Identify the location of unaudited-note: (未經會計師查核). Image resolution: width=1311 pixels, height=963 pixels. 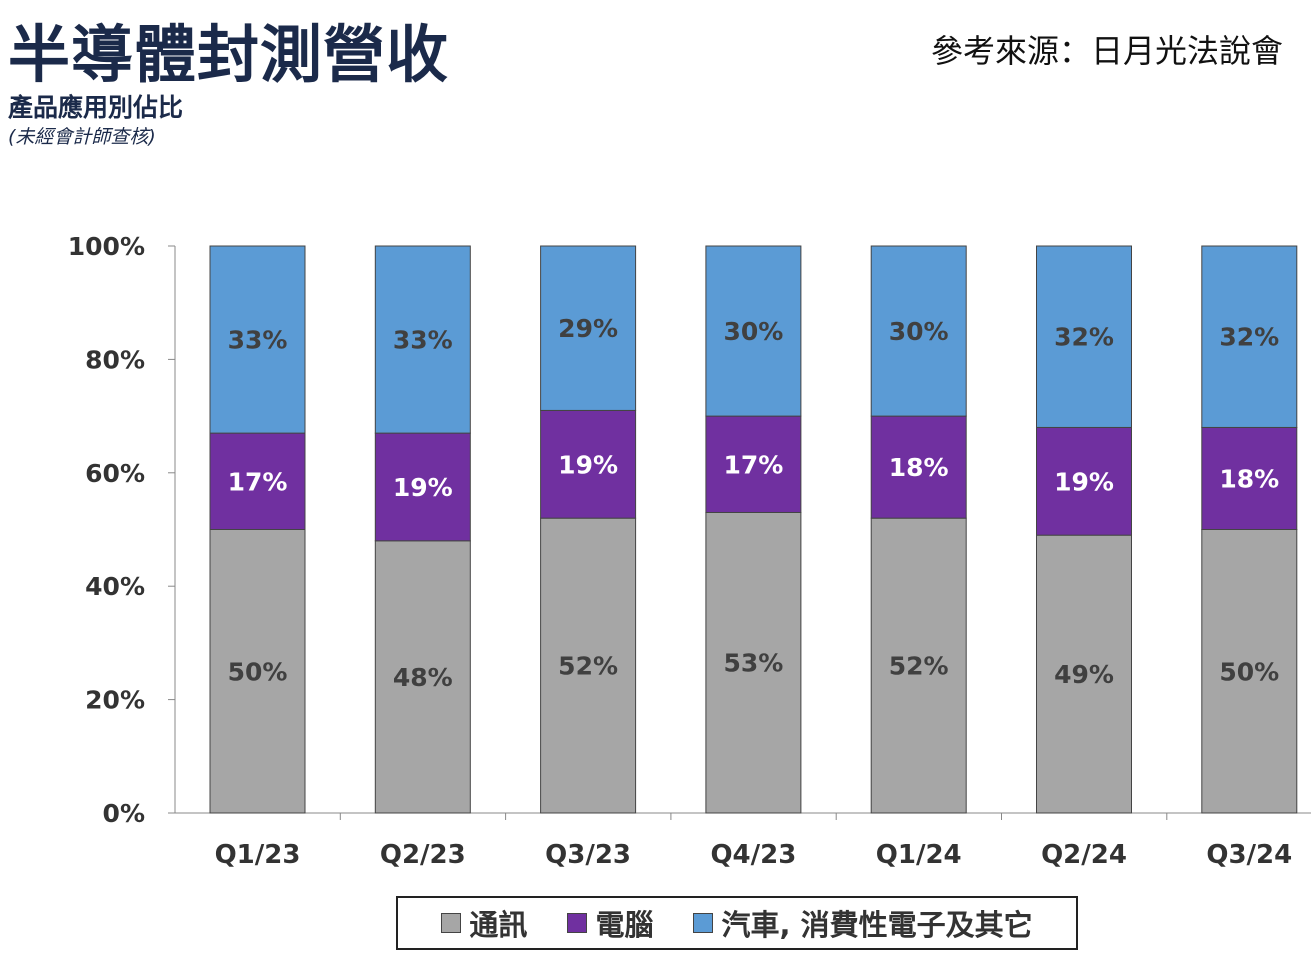
(82, 137).